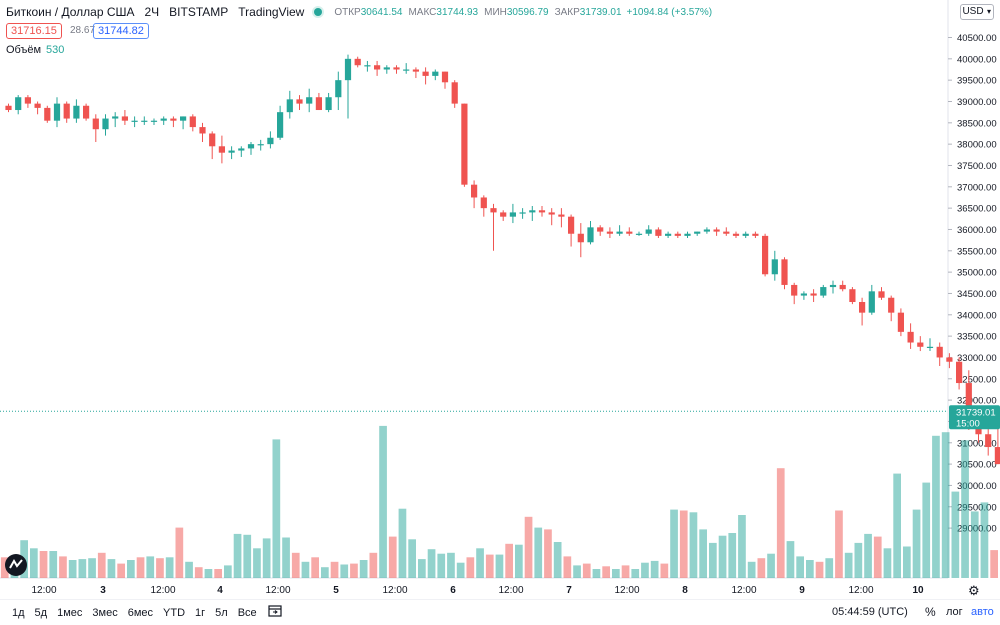 This screenshot has width=1000, height=625. I want to click on ask-price-button: 31744.82, so click(121, 31).